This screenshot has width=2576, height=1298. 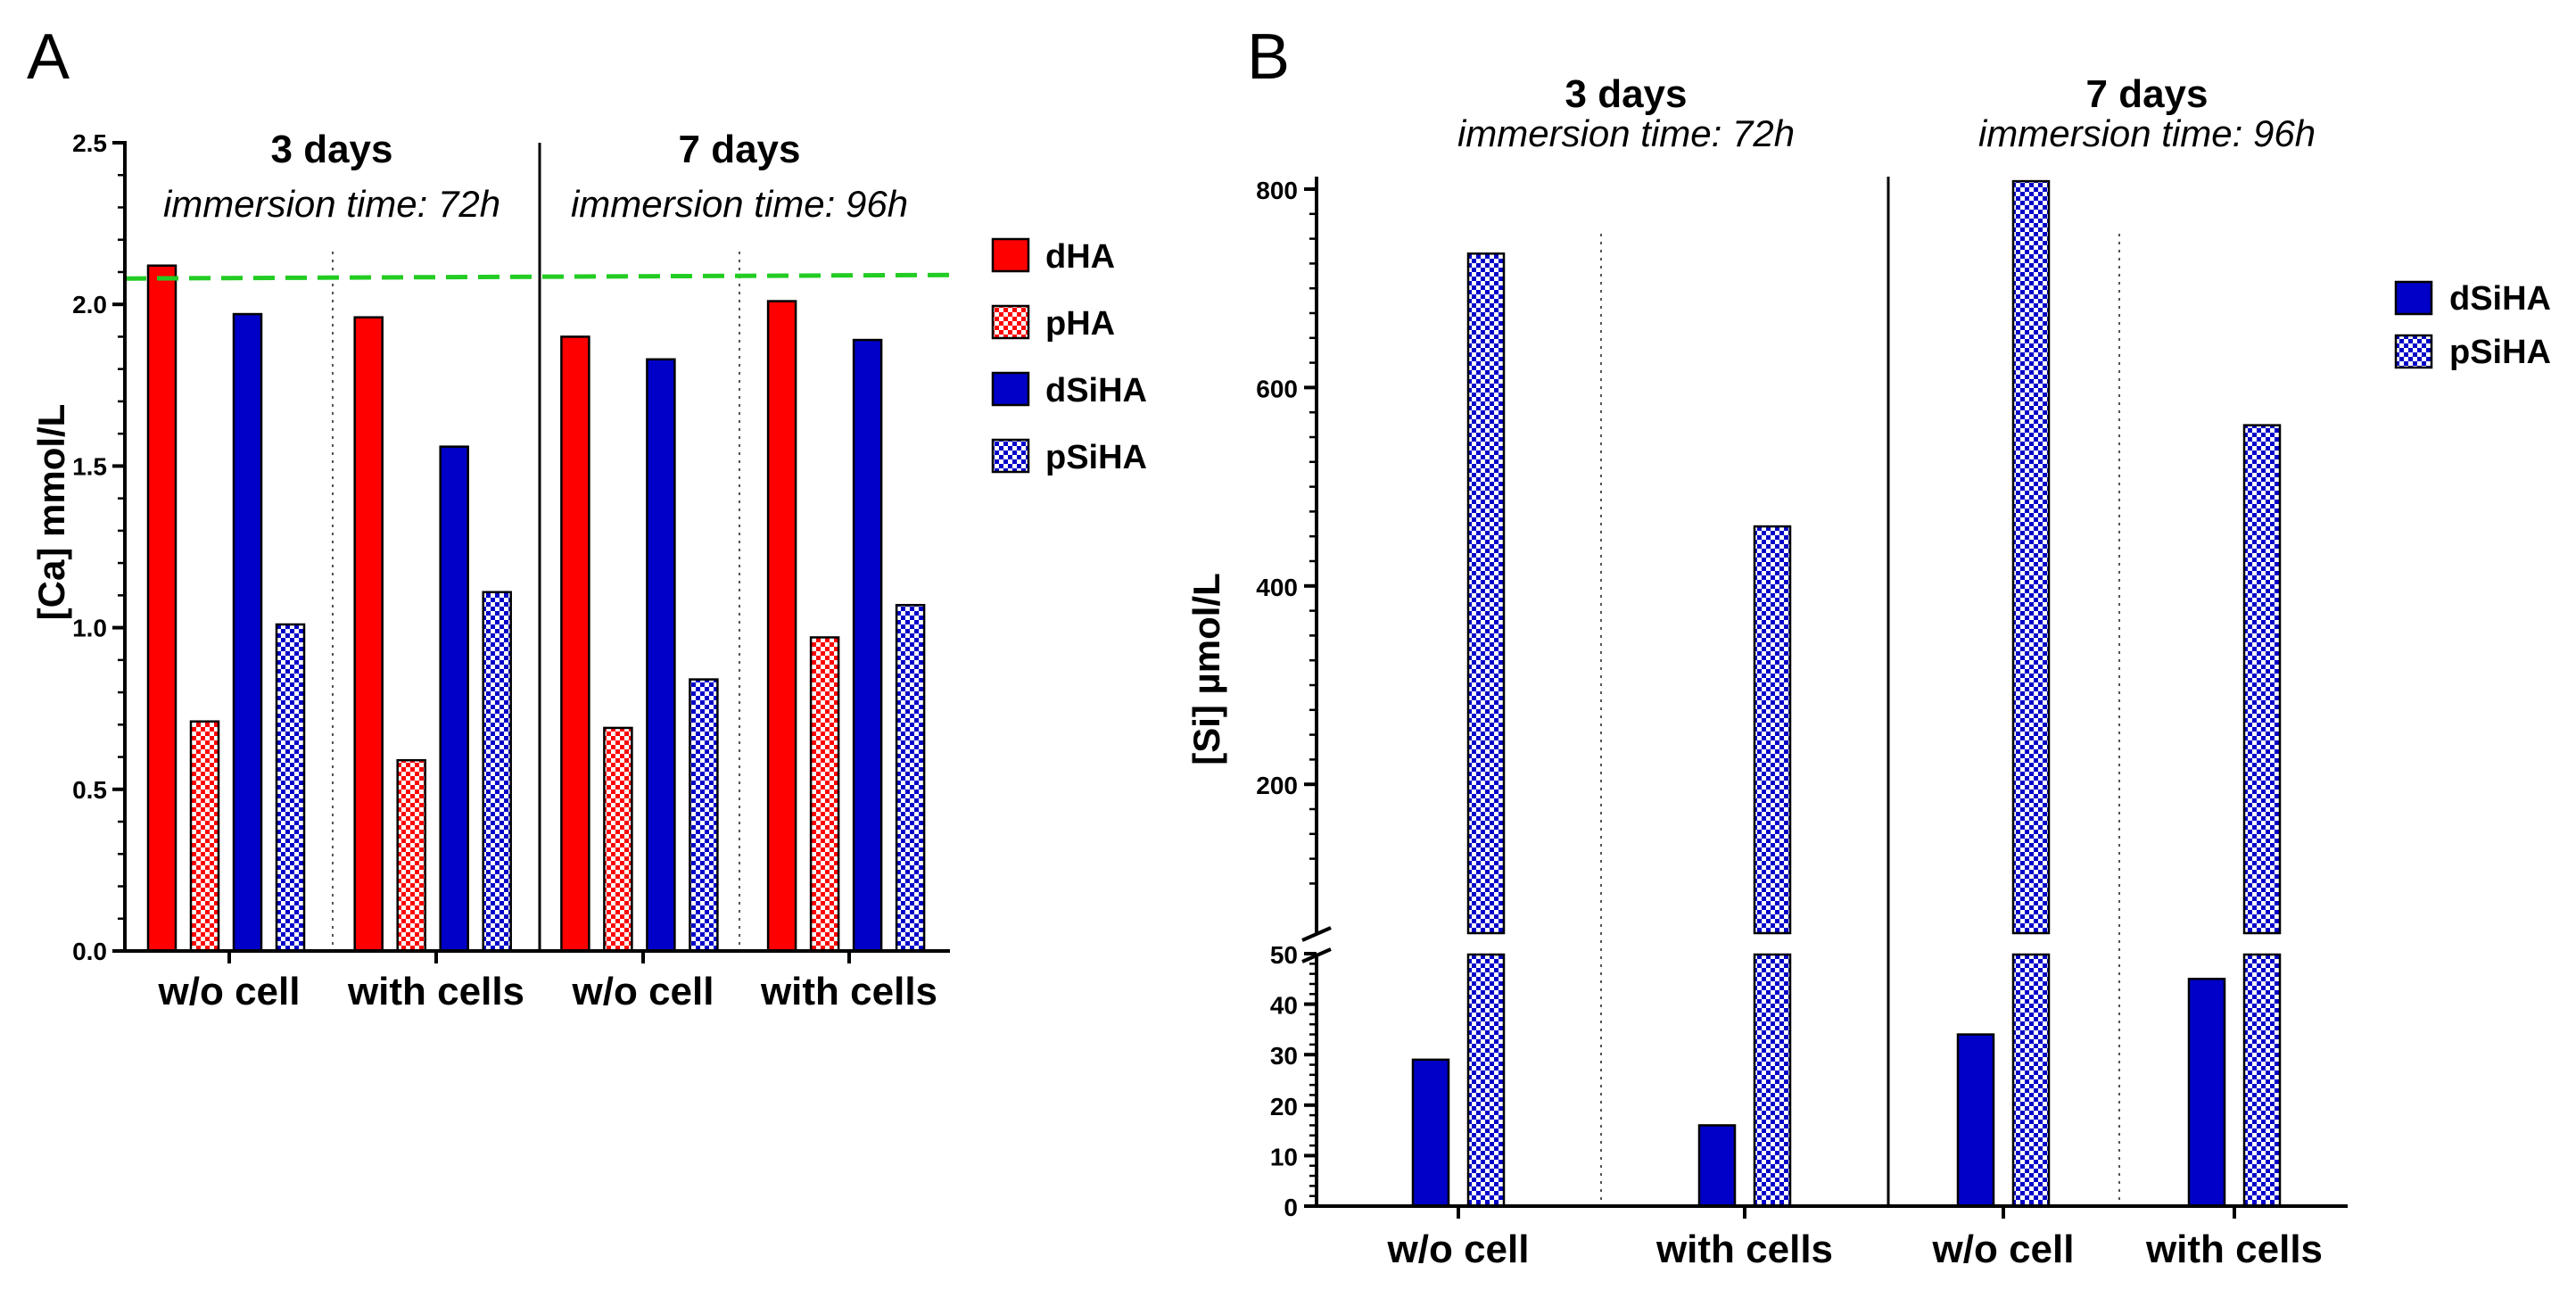 I want to click on panel-a-group-2-subtitle: immersion time: 96h, so click(x=740, y=204).